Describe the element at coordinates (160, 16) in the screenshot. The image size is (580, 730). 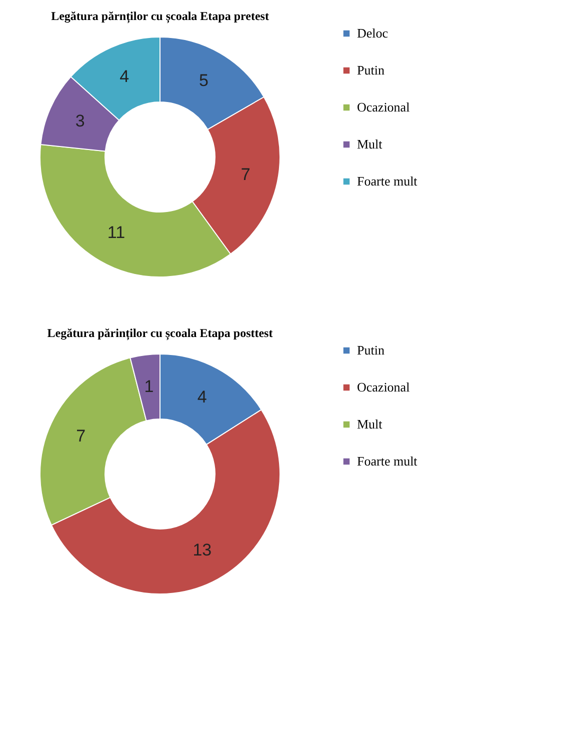
I see `chart-title: Legătura părnților cu școala Etapa pretest` at that location.